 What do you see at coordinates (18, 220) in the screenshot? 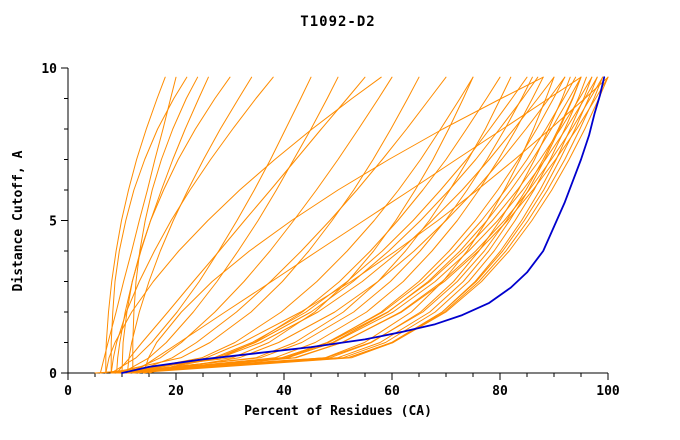
I see `y-axis-label: Distance Cutoff, A` at bounding box center [18, 220].